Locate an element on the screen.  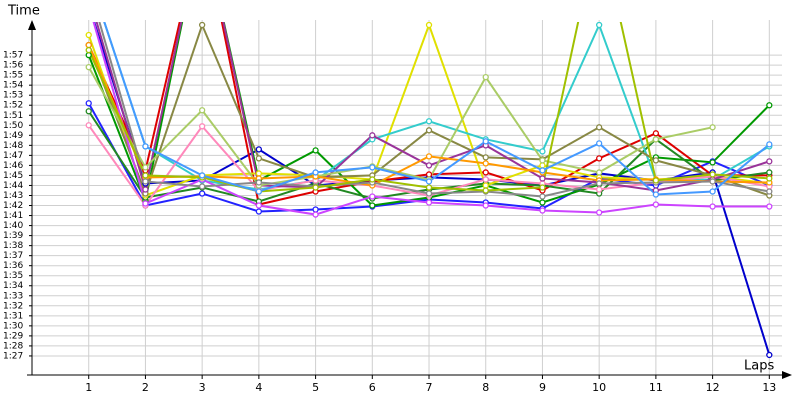
y-tick-label: 1:44 is located at coordinates (13, 186).